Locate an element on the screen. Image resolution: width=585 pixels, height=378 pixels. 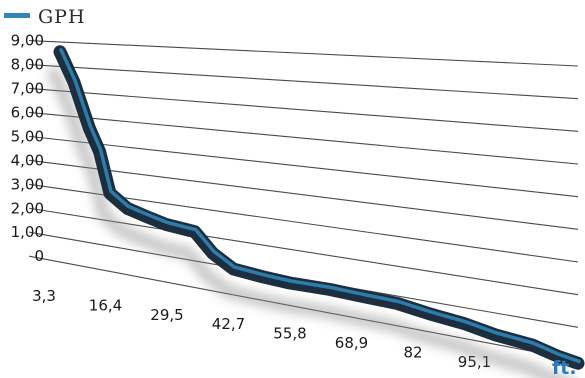
y-tick-label: 7,00 is located at coordinates (27, 88).